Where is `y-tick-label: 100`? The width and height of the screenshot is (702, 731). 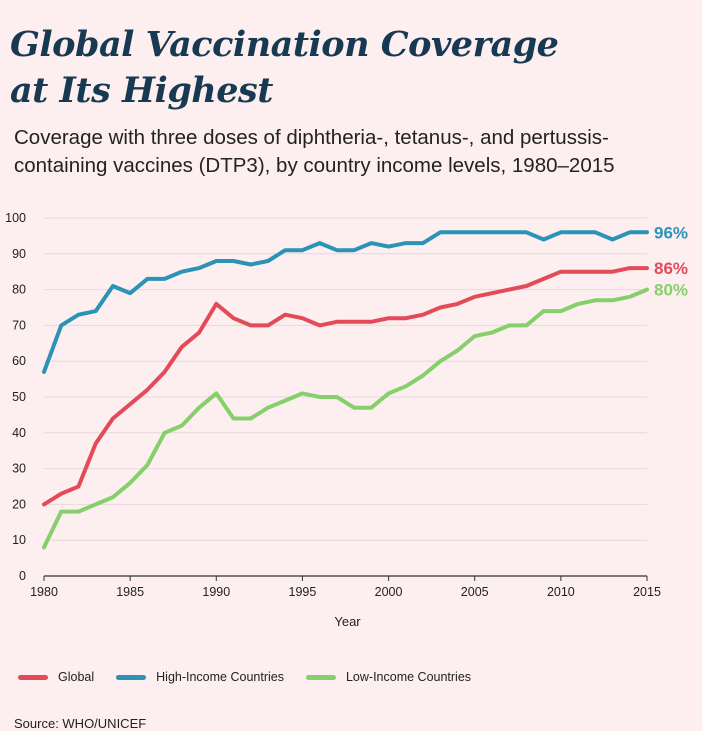 y-tick-label: 100 is located at coordinates (15, 218).